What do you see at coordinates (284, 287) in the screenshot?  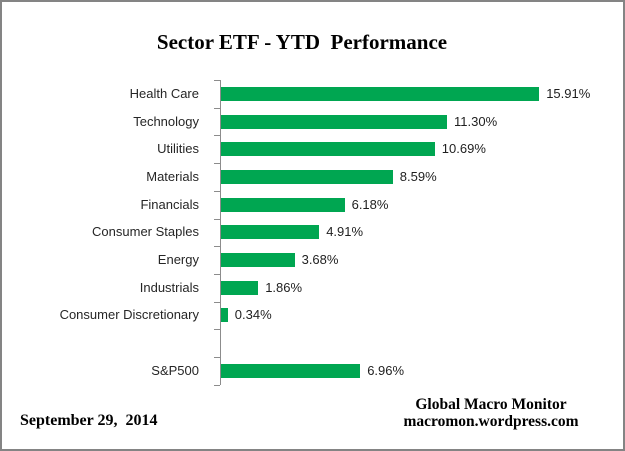 I see `value-label: 1.86%` at bounding box center [284, 287].